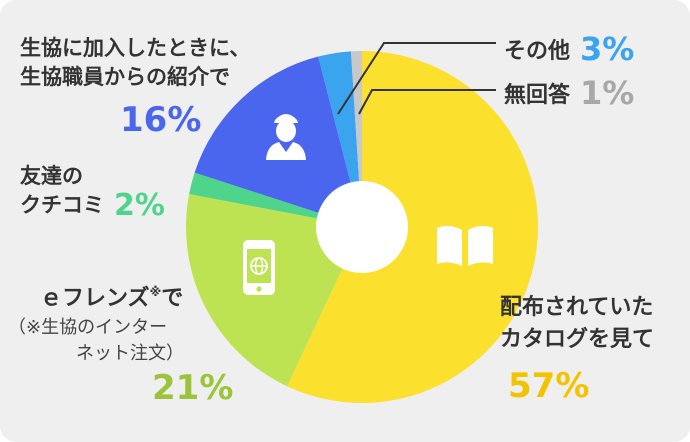  I want to click on label-flyer-line2: カタログを見て, so click(577, 339).